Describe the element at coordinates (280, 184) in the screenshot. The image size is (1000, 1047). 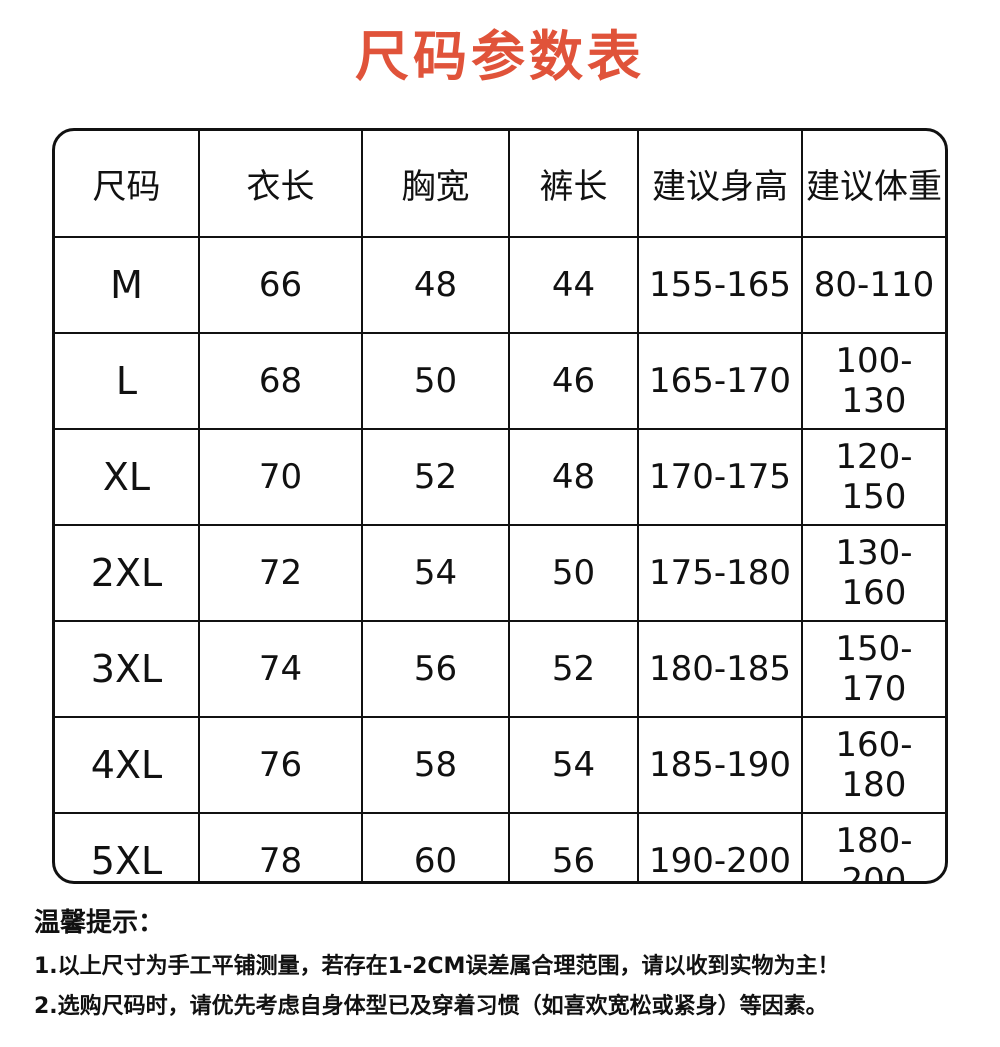
I see `header-cell: 衣长` at that location.